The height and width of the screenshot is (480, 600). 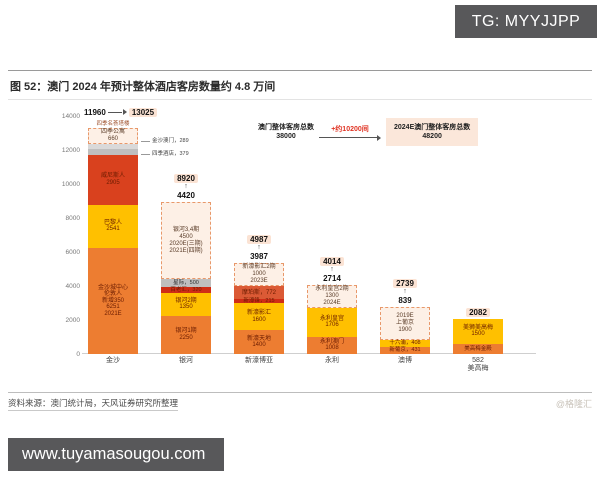 What do you see at coordinates (405, 284) in the screenshot?
I see `target-value: 2739` at bounding box center [405, 284].